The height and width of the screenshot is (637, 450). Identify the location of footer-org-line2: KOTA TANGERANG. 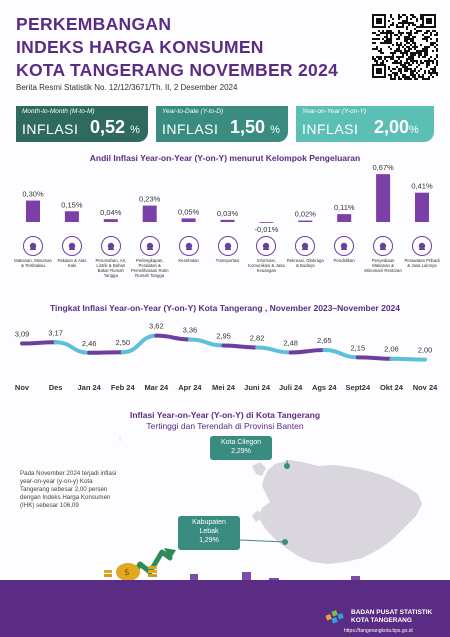
(381, 620).